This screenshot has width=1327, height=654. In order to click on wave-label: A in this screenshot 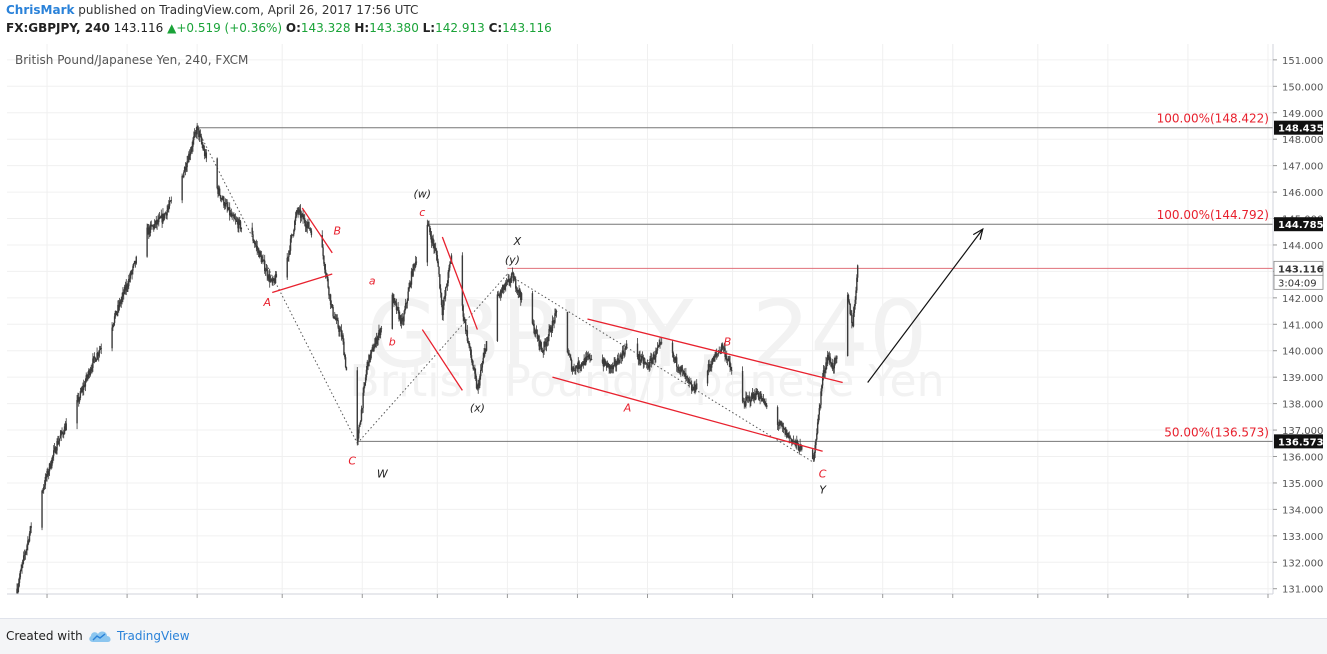, I will do `click(266, 302)`.